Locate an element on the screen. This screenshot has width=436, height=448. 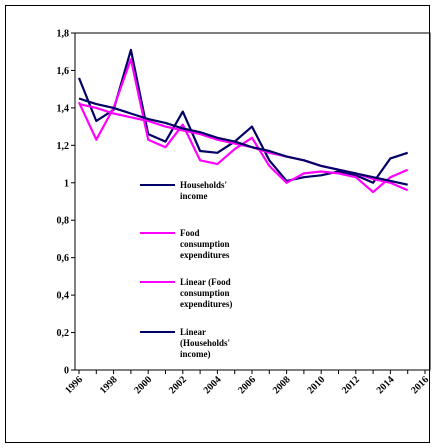
x-tick-label: 2012 is located at coordinates (351, 385).